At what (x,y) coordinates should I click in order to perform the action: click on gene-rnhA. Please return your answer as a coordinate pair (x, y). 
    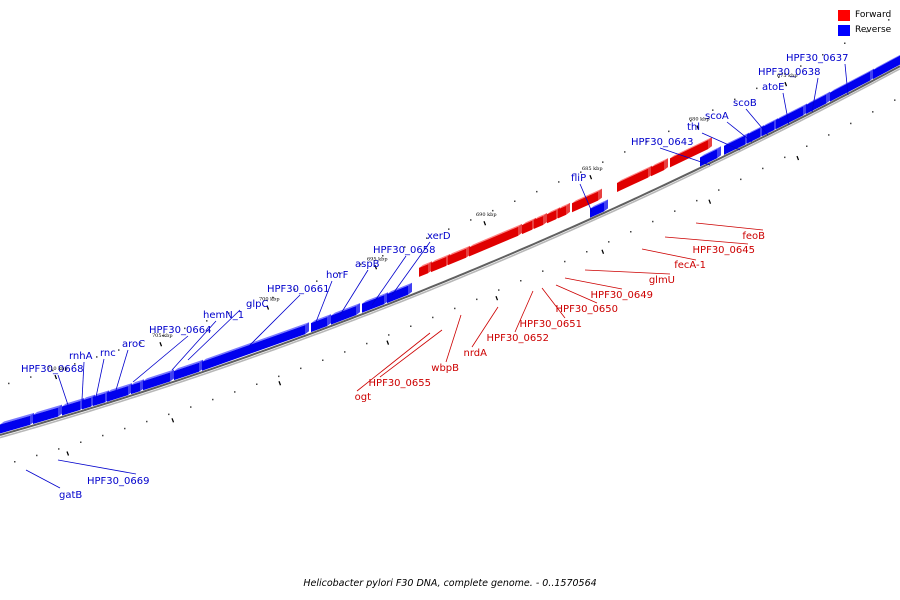
    Looking at the image, I should click on (88, 402).